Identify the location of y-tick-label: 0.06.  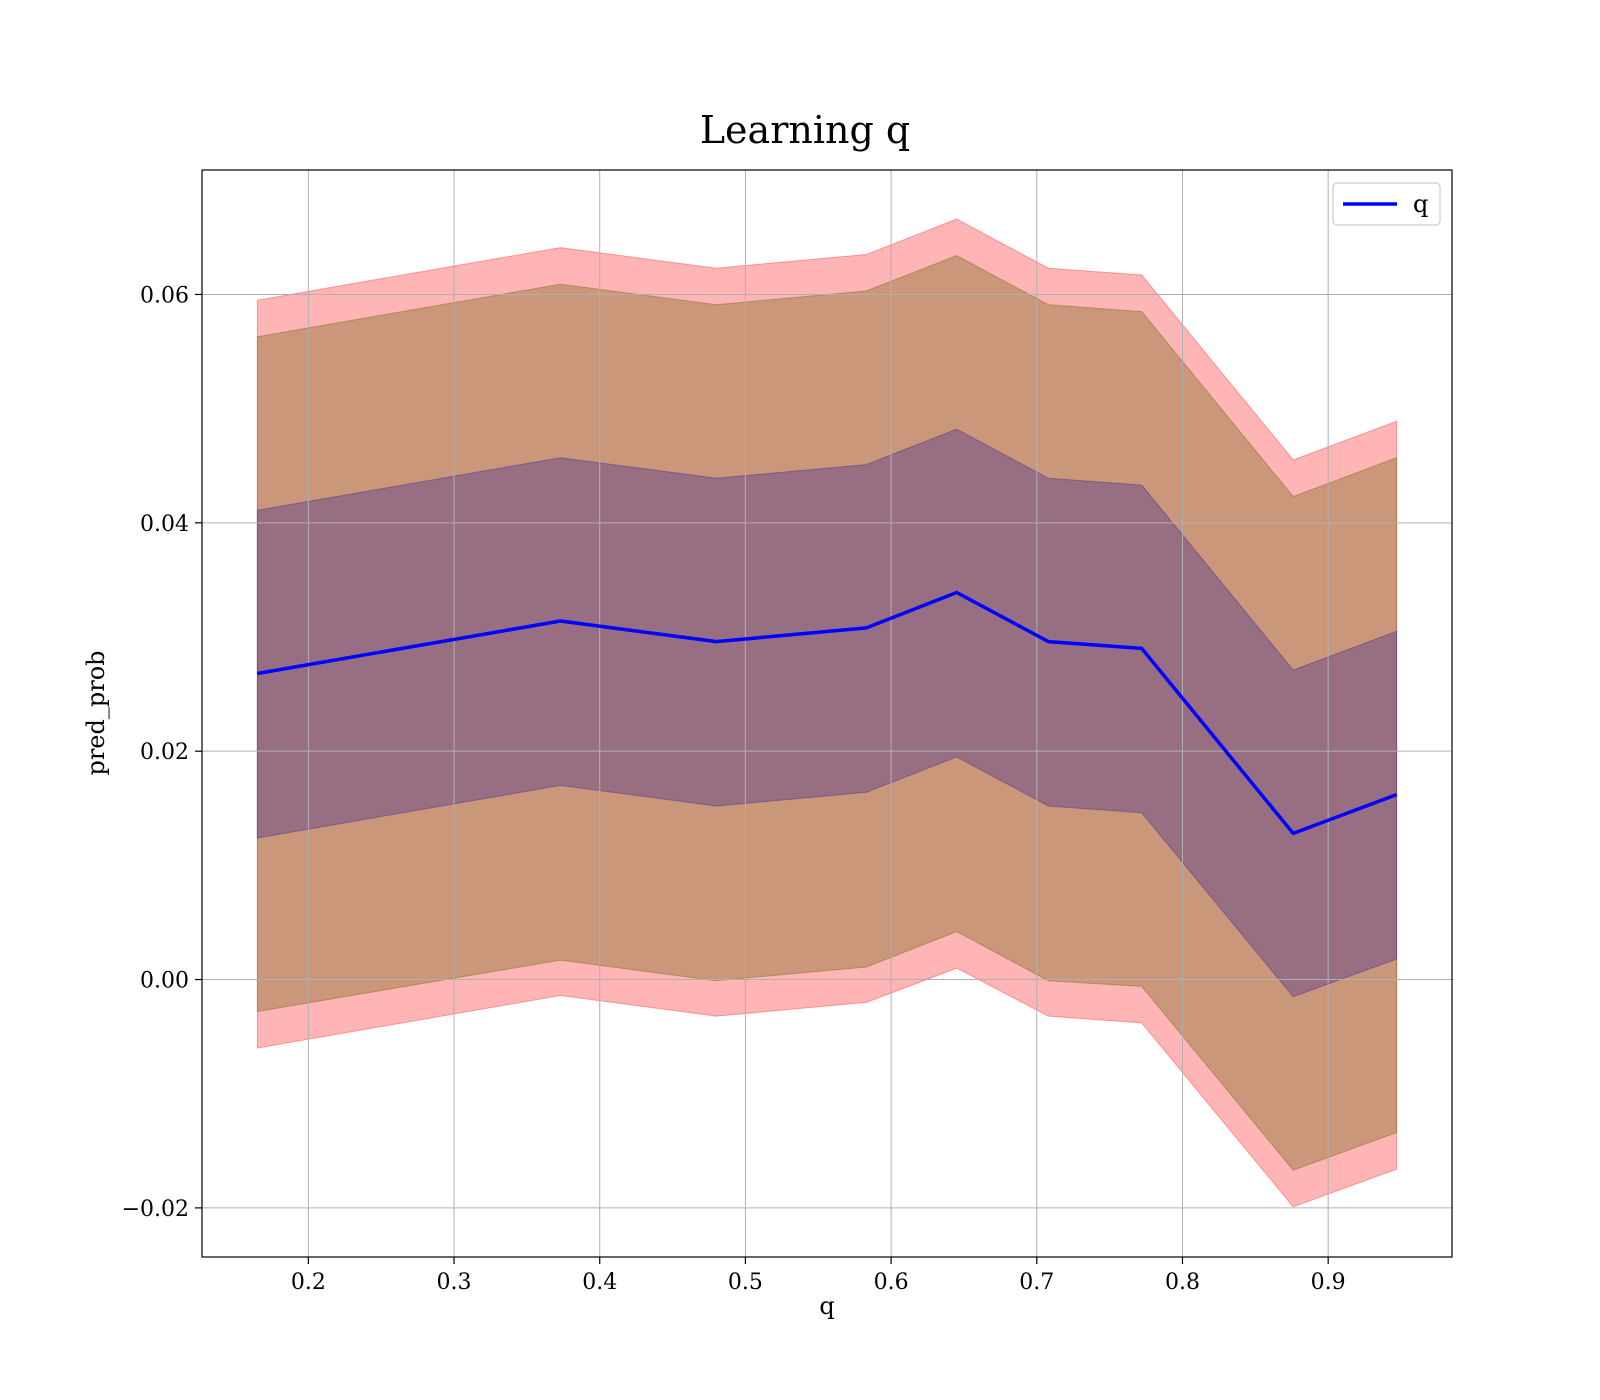
(164, 295).